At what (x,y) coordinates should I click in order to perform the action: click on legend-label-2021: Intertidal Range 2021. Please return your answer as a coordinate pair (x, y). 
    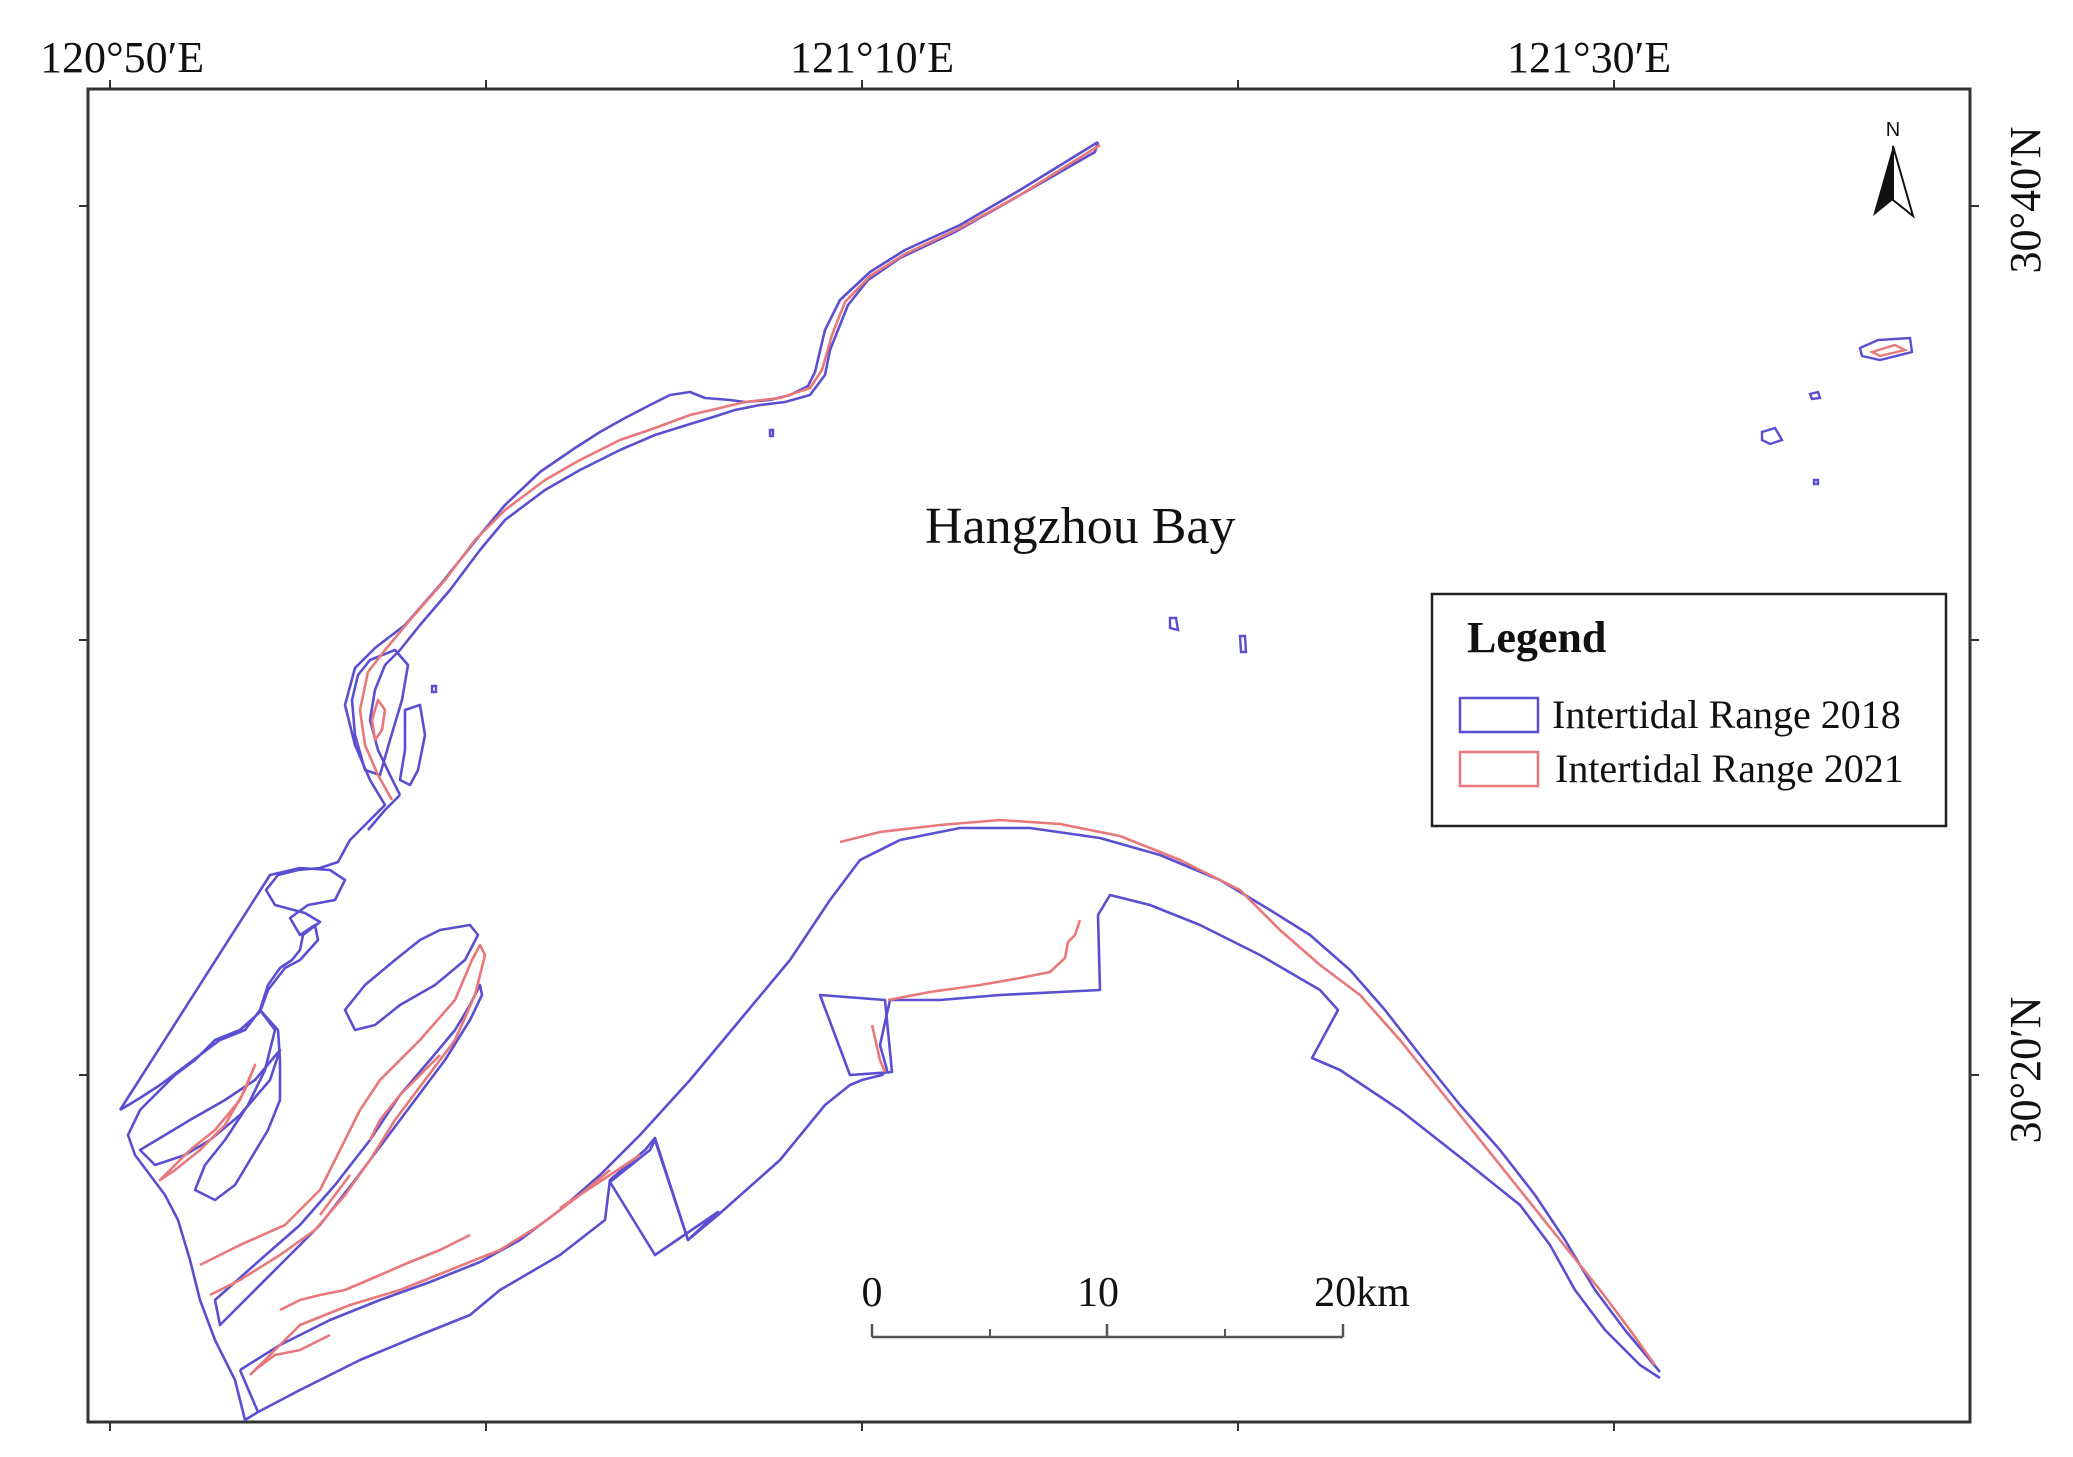
    Looking at the image, I should click on (1729, 768).